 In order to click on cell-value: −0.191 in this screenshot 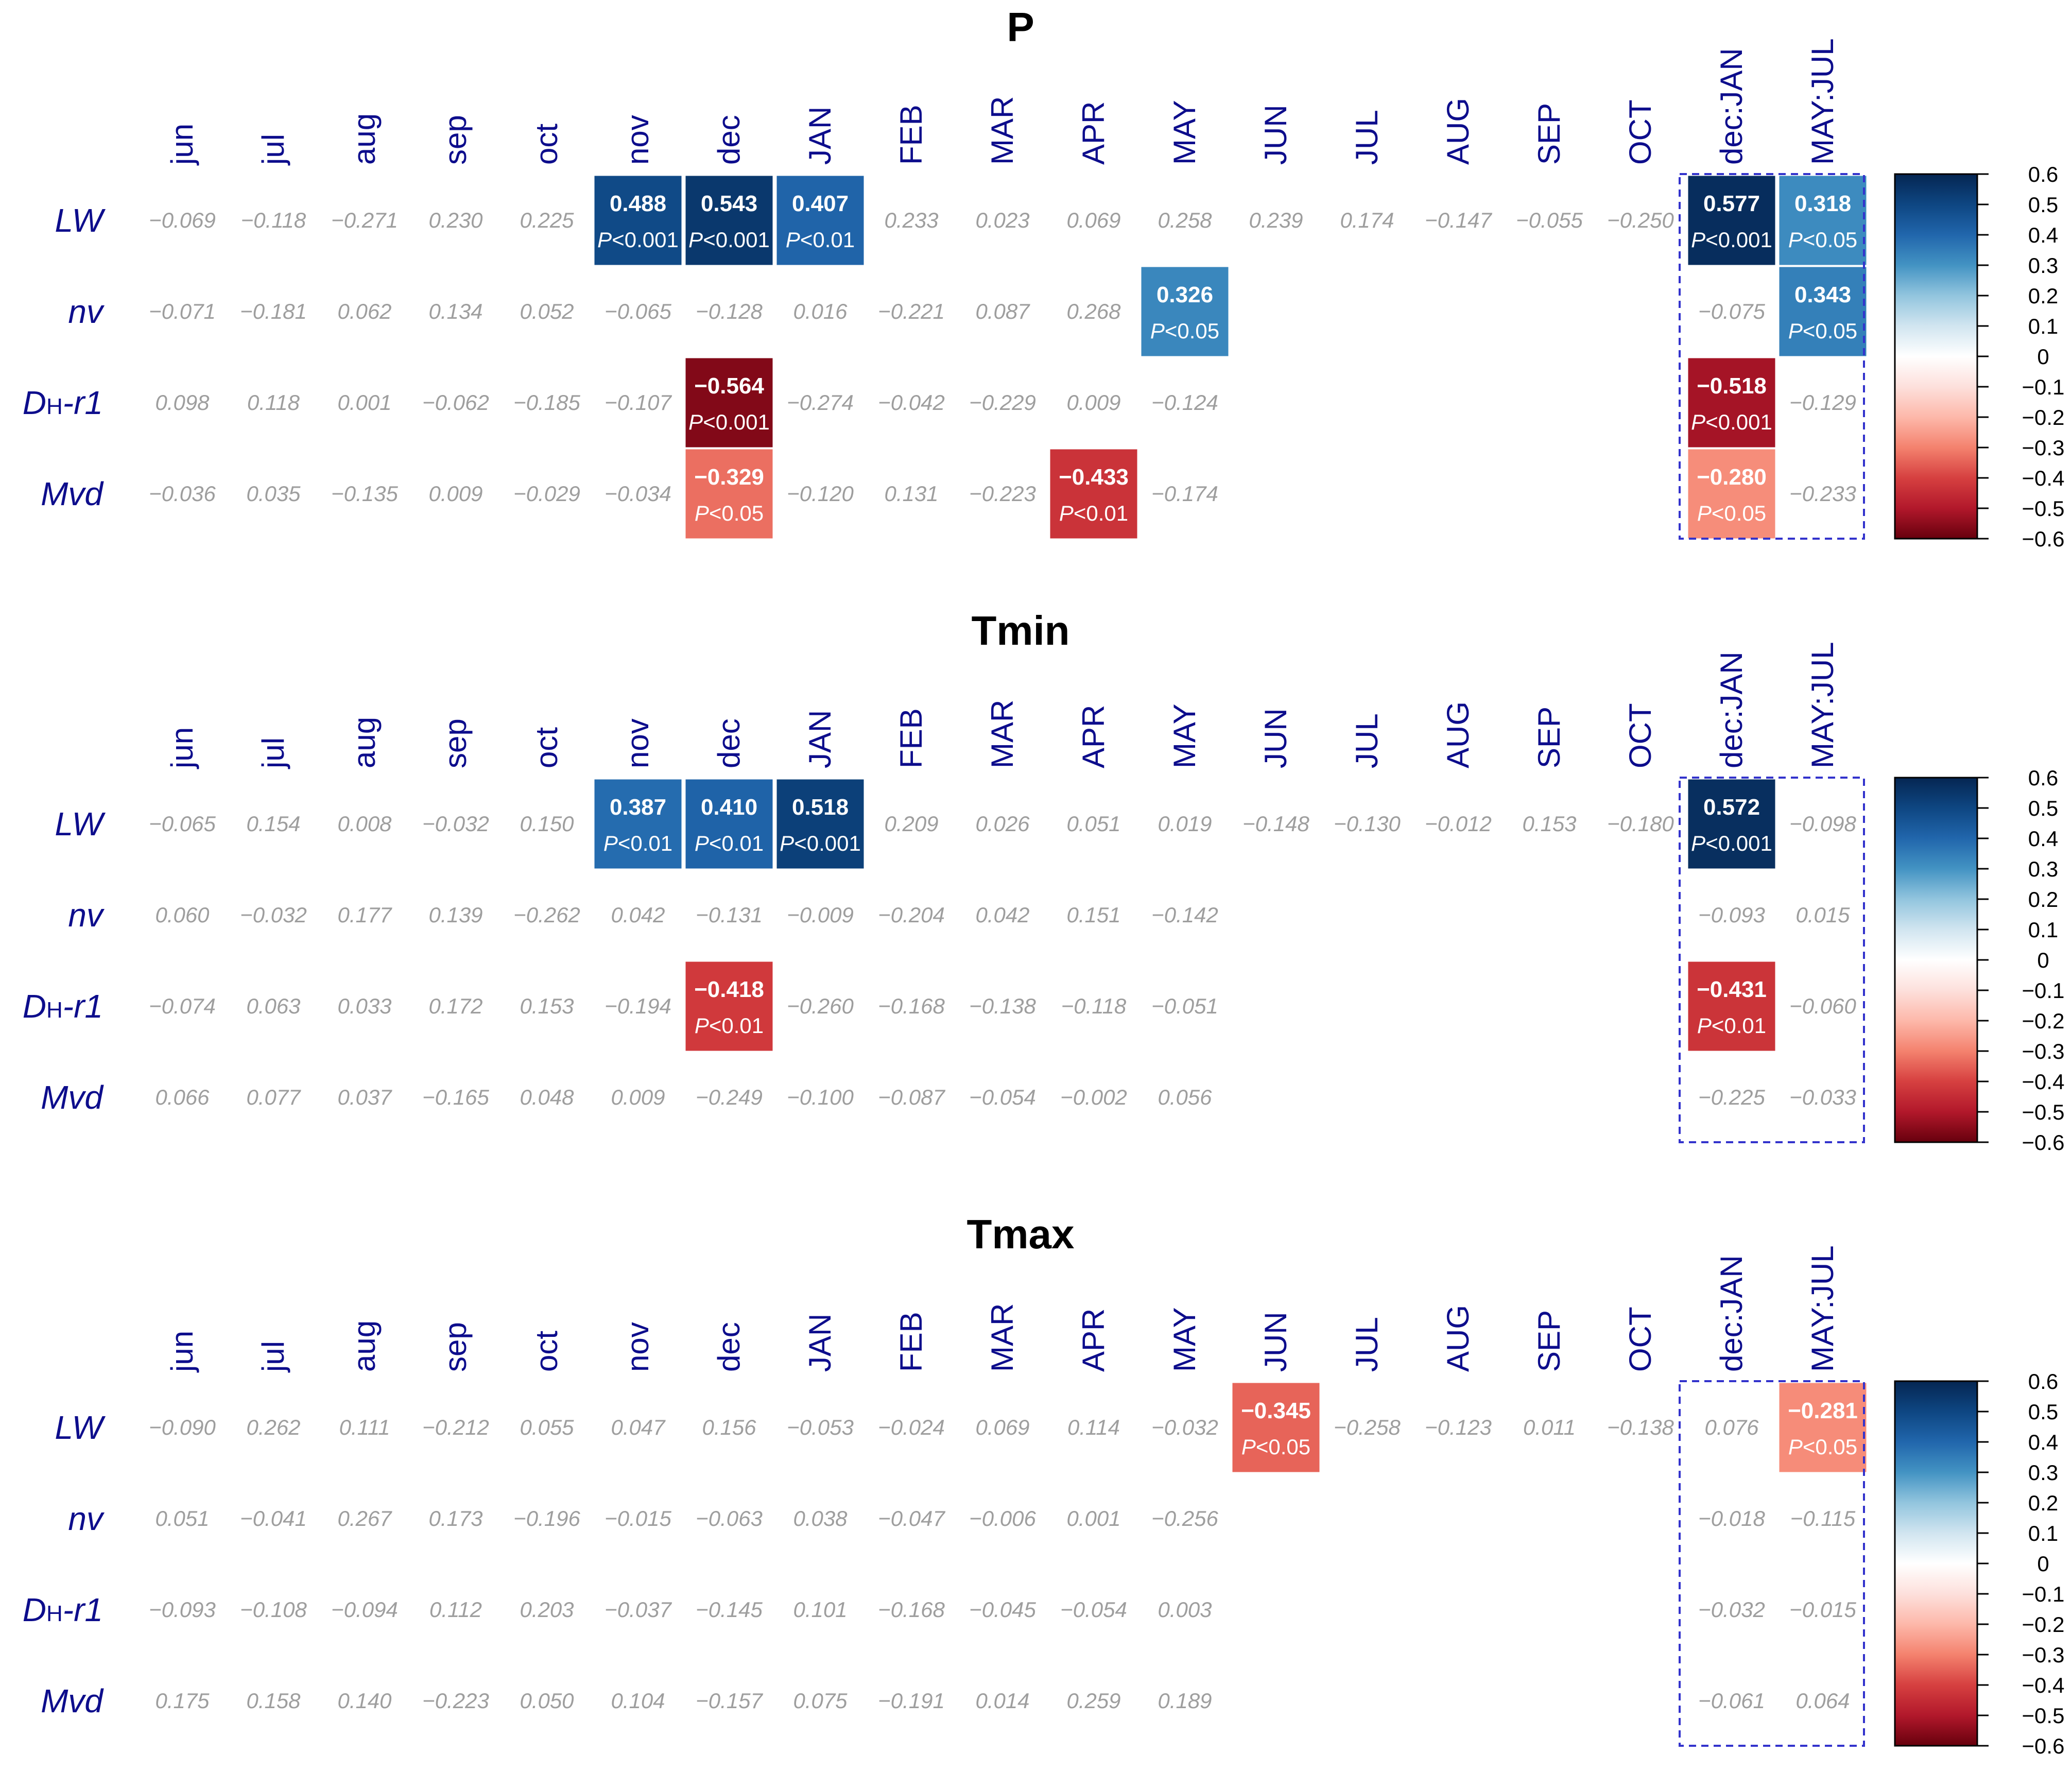, I will do `click(911, 1701)`.